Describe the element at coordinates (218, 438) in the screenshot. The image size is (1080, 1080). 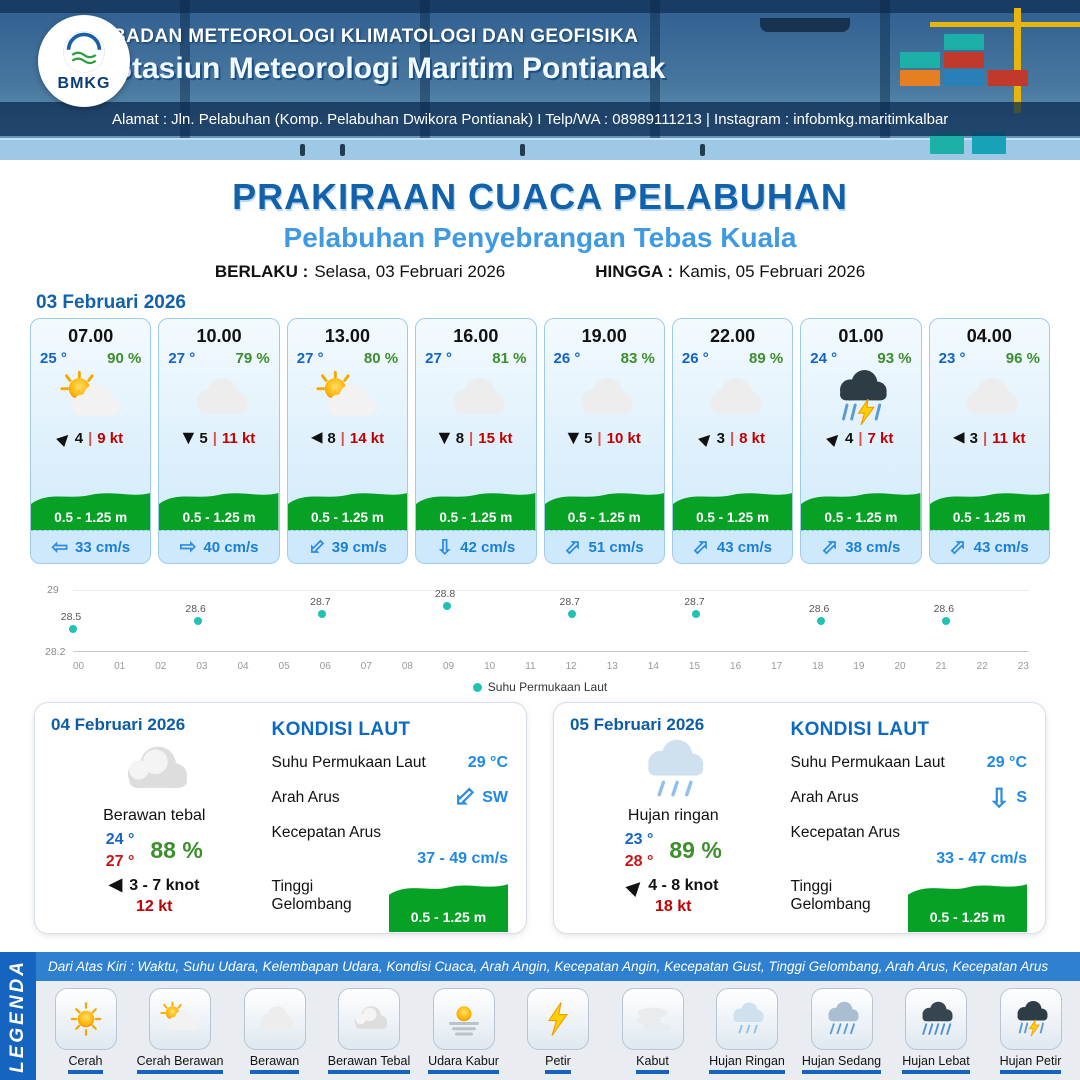
I see `wind-row: ▶ 5 | 11 kt` at that location.